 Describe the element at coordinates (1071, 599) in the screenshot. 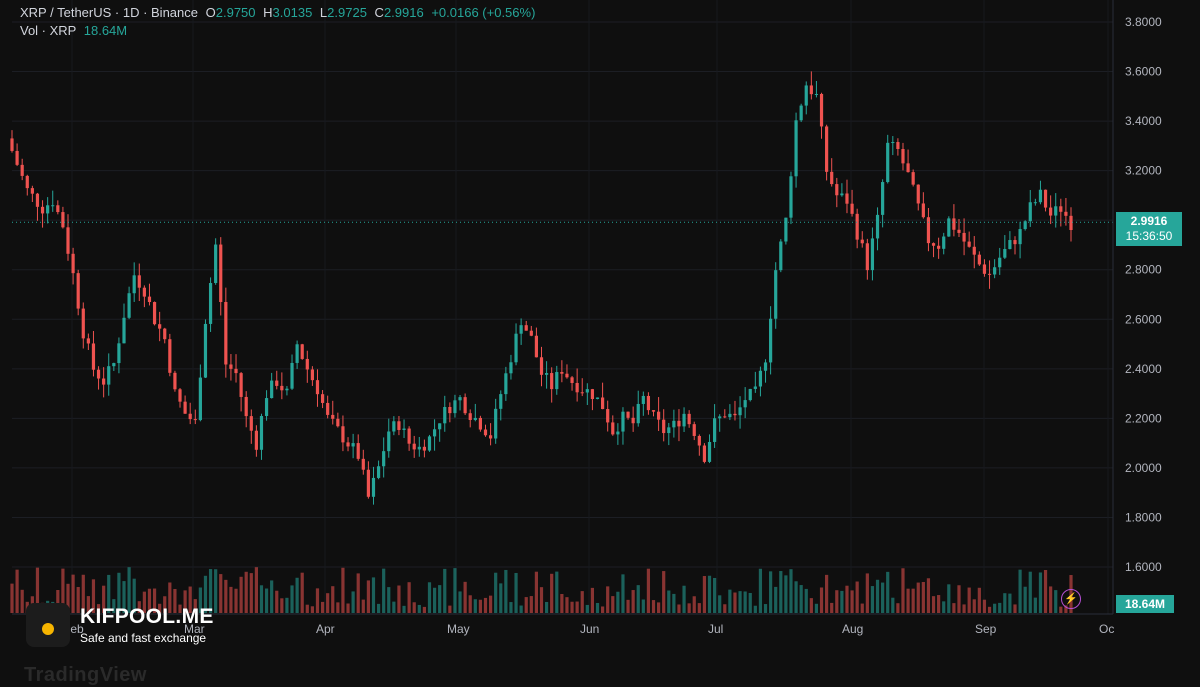

I see `lightning-icon: ⚡` at that location.